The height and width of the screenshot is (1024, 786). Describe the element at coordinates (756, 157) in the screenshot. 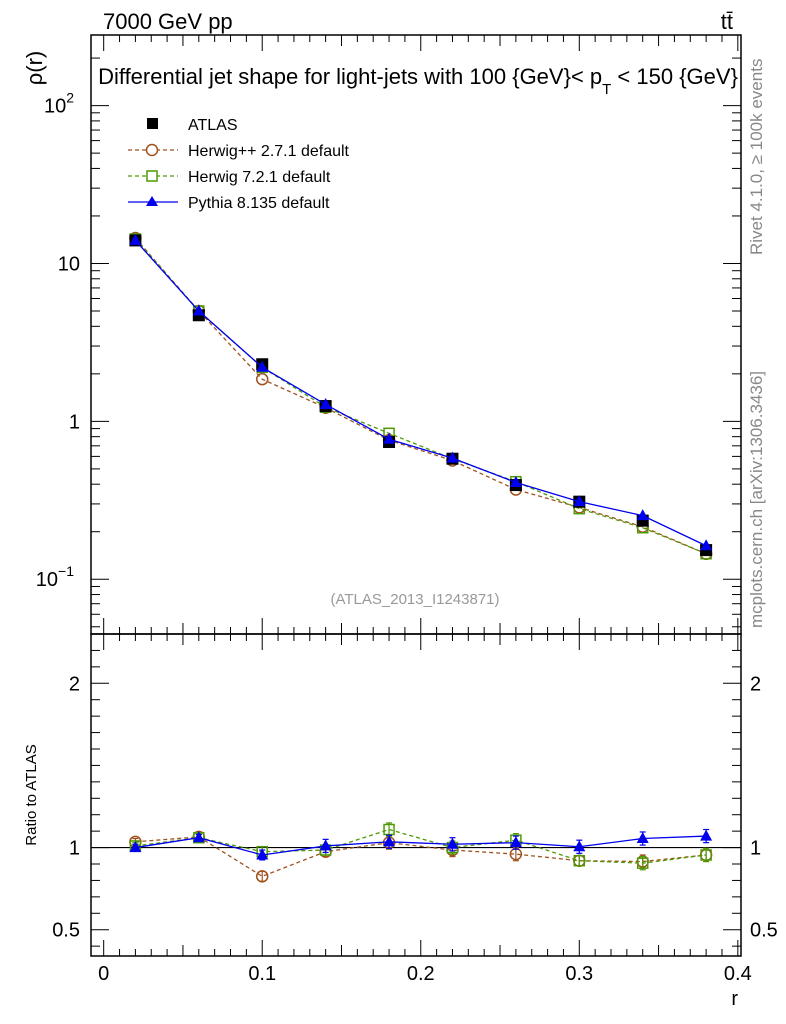

I see `rivet-label: Rivet 4.1.0, ≥ 100k events` at that location.